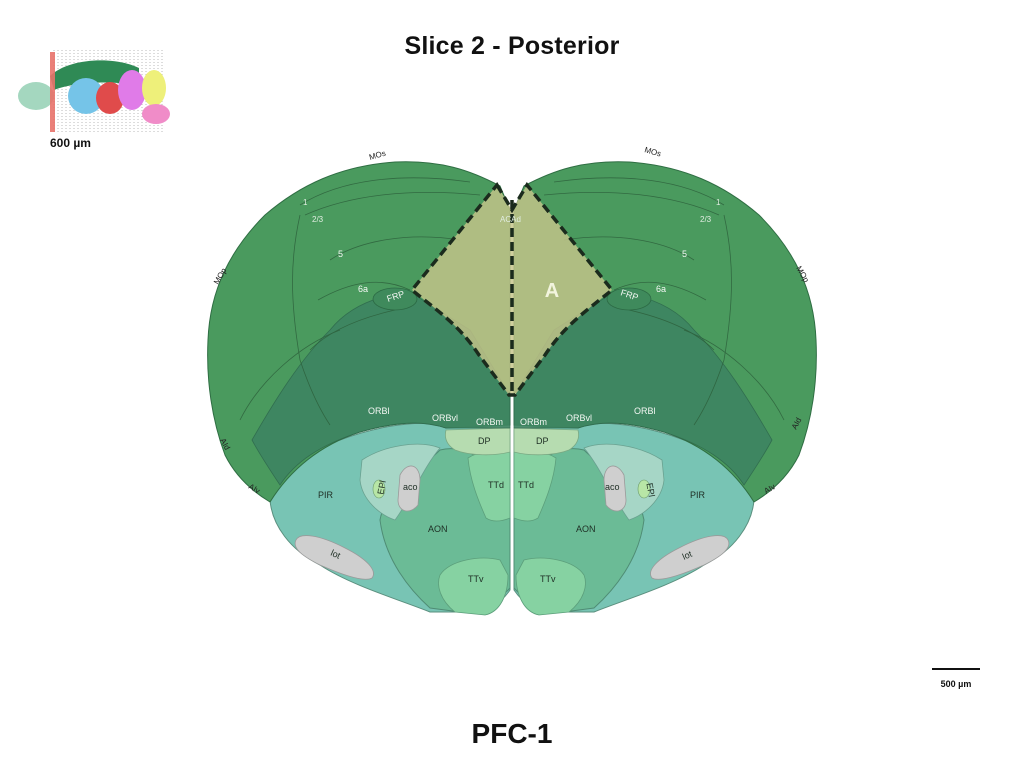 This screenshot has height=768, width=1024. What do you see at coordinates (496, 485) in the screenshot?
I see `label-ttd-left: TTd` at bounding box center [496, 485].